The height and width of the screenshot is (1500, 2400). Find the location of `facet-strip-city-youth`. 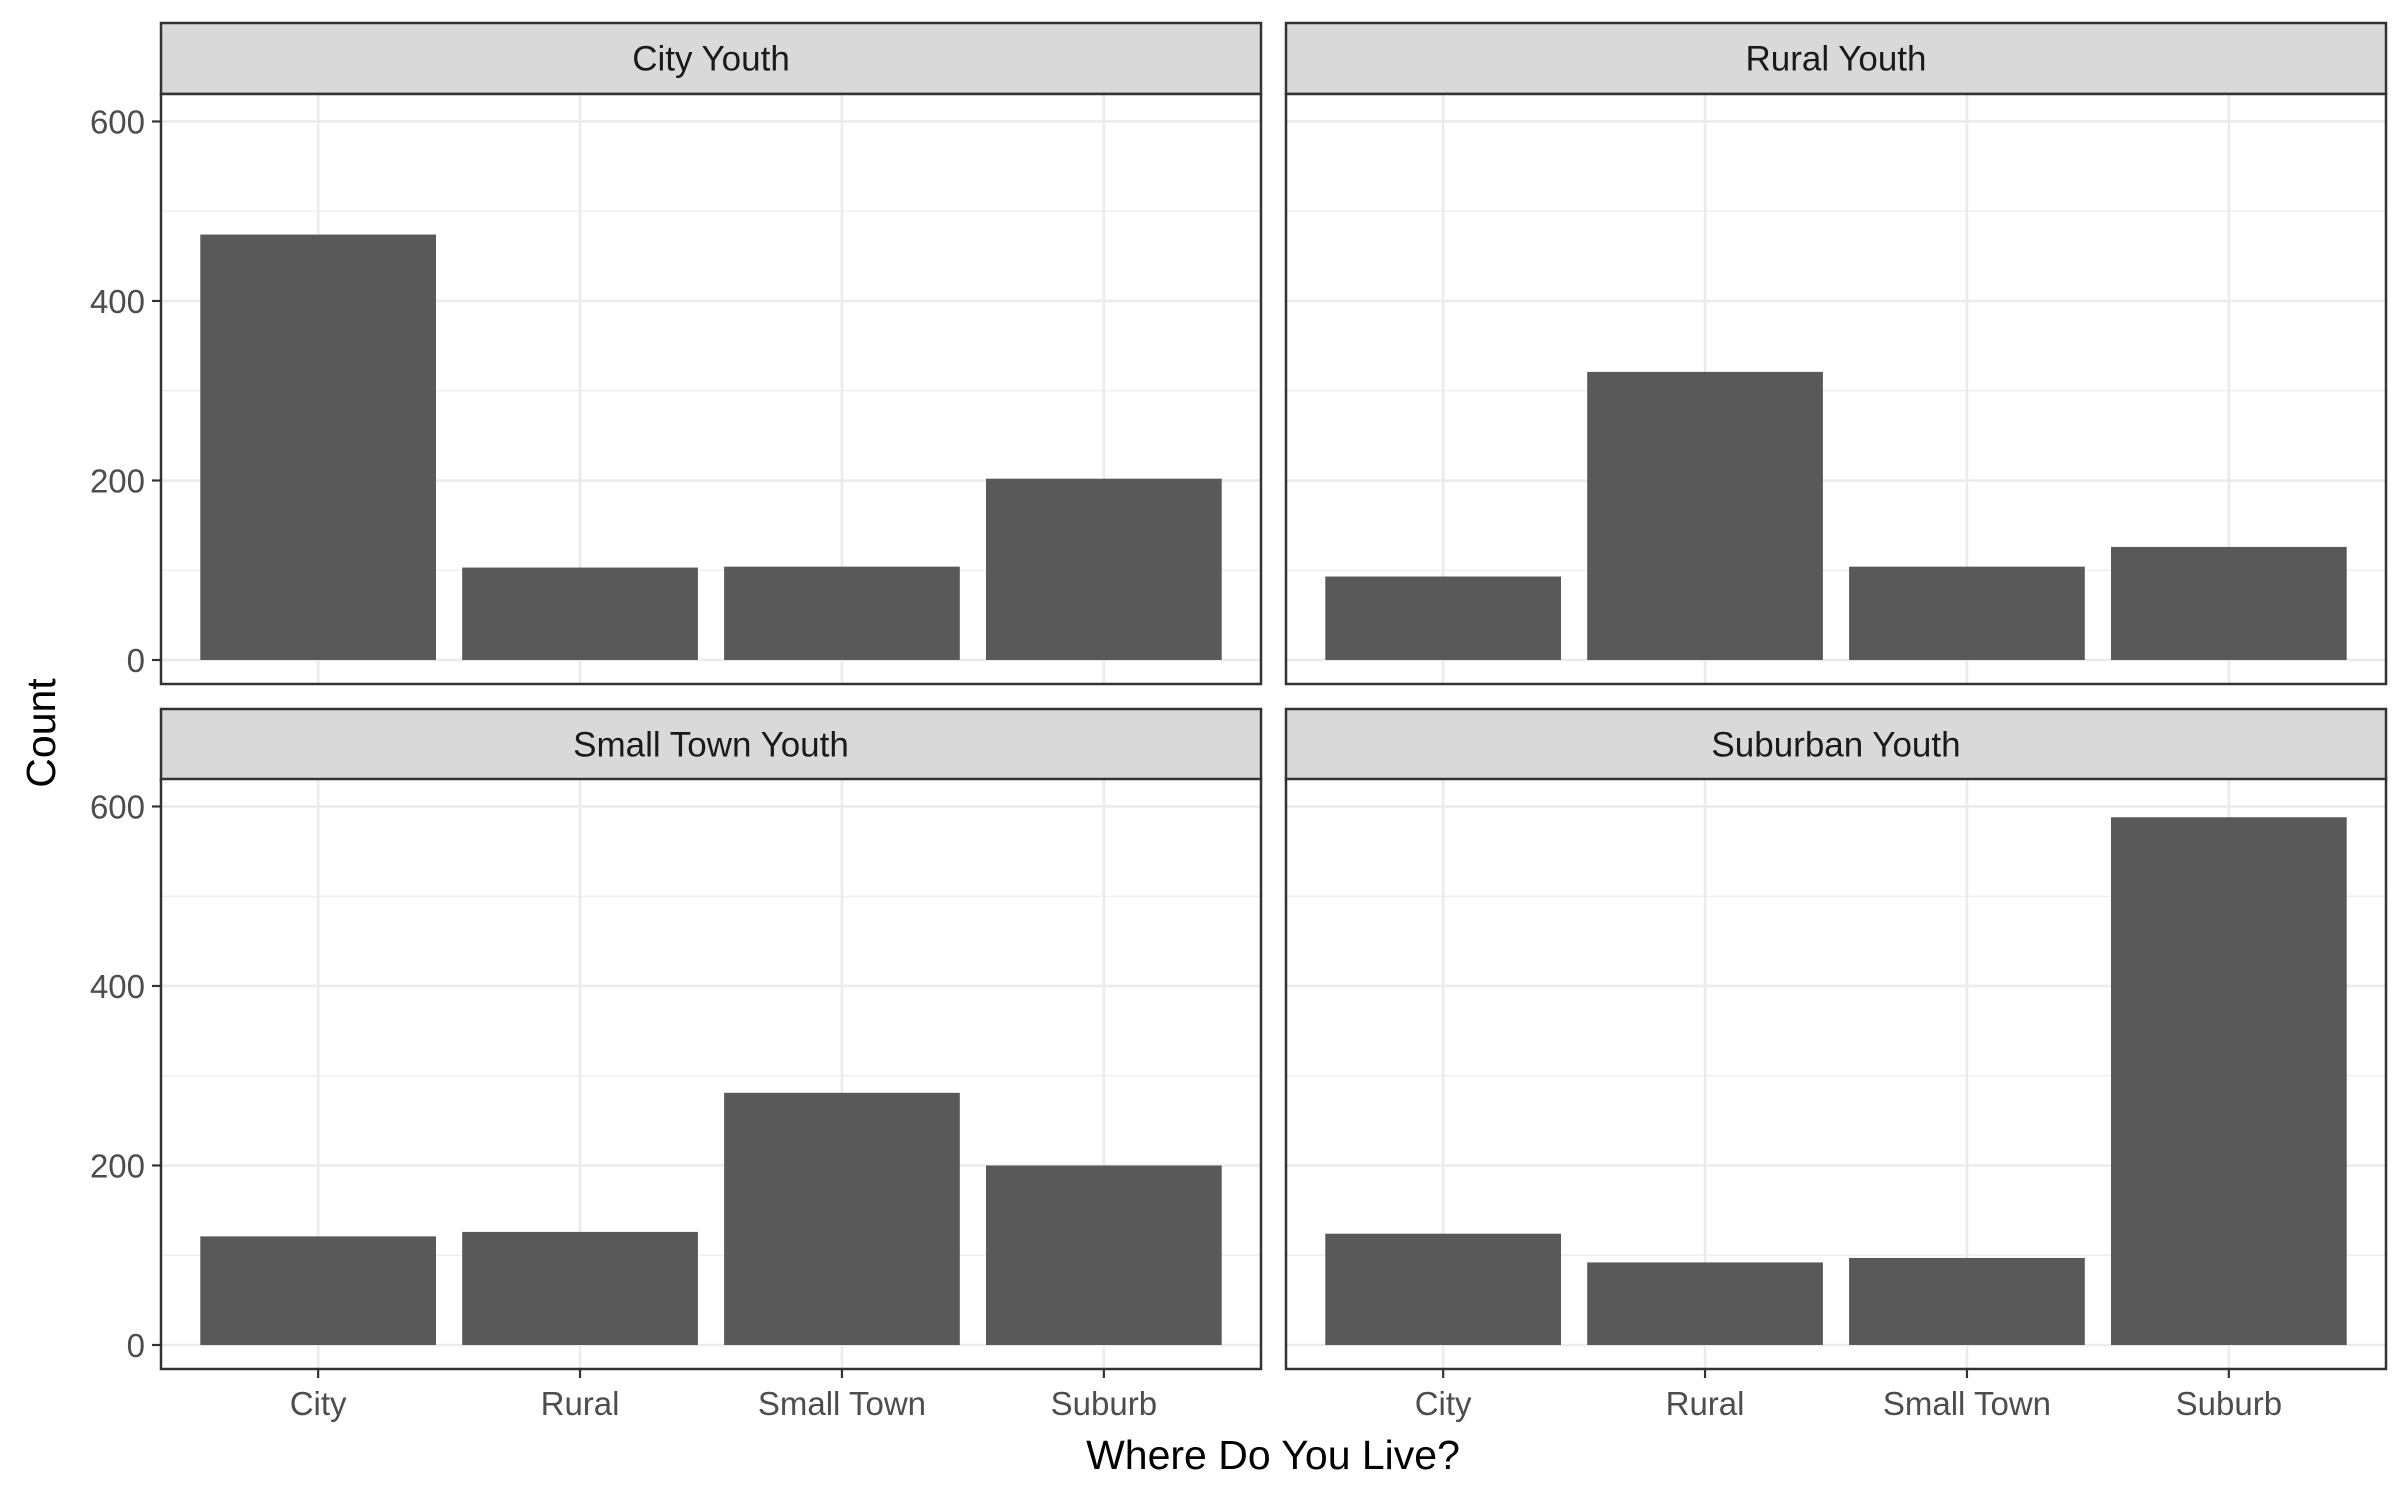

facet-strip-city-youth is located at coordinates (711, 58).